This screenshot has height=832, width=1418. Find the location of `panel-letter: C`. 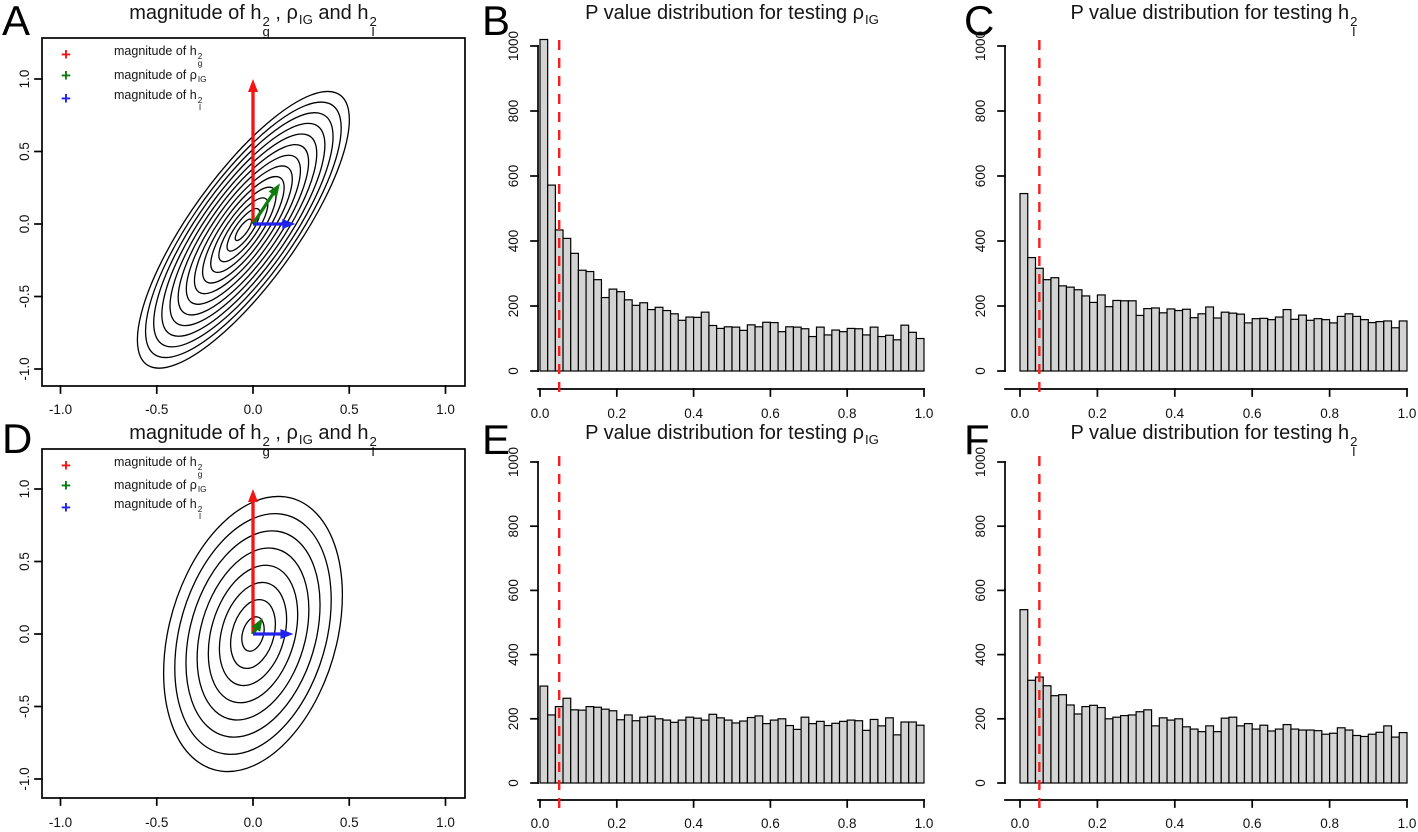

panel-letter: C is located at coordinates (979, 22).